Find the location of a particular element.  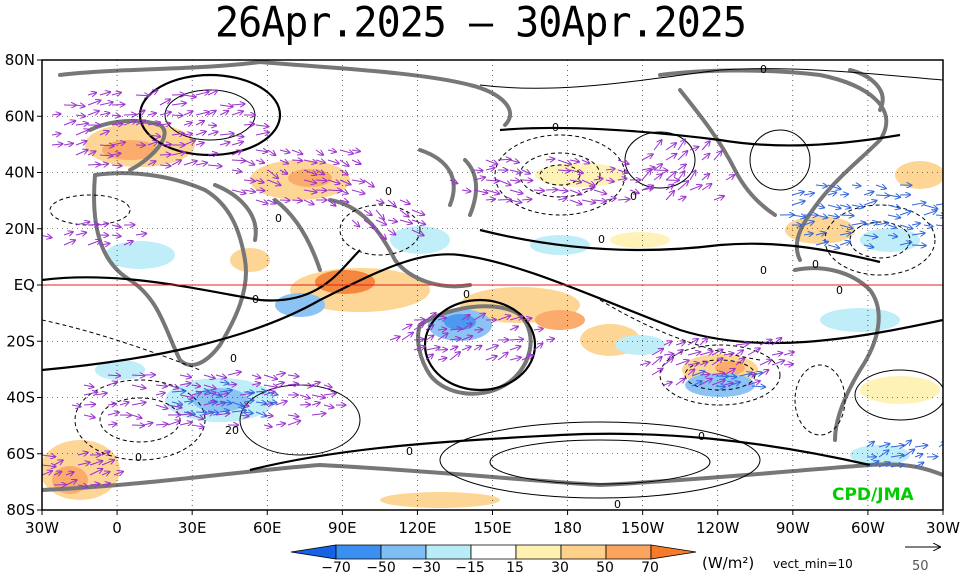

lat-label: 40N is located at coordinates (20, 173).